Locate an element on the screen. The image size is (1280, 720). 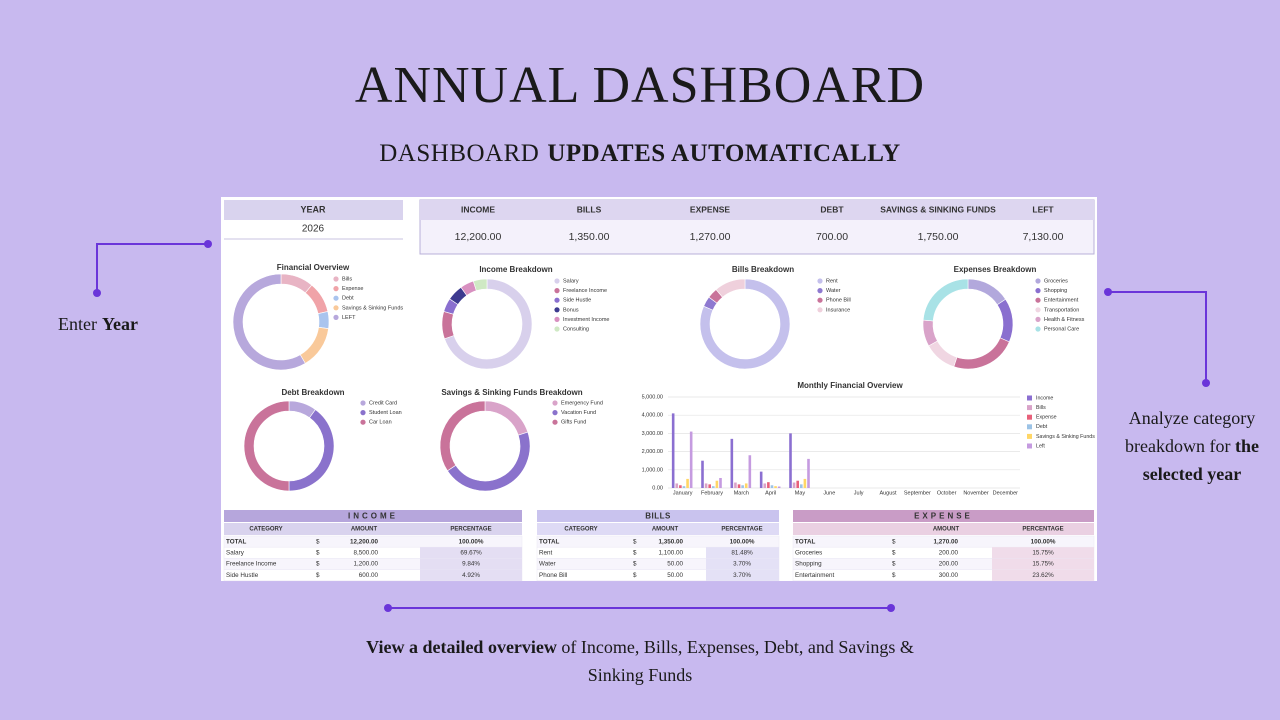
row-percentage: 3.70% is located at coordinates (742, 564).